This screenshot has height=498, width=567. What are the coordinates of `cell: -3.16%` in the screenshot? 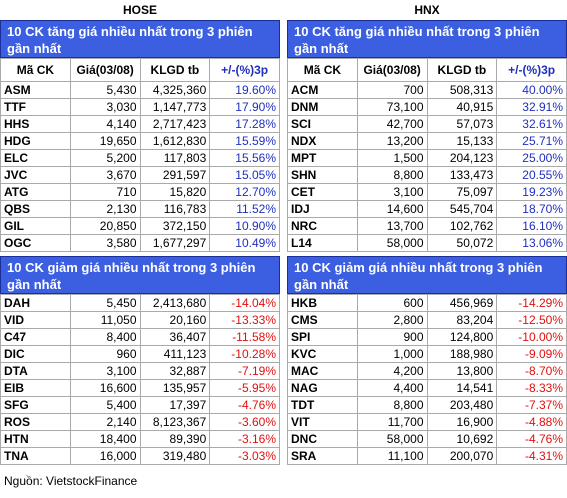 It's located at (244, 439).